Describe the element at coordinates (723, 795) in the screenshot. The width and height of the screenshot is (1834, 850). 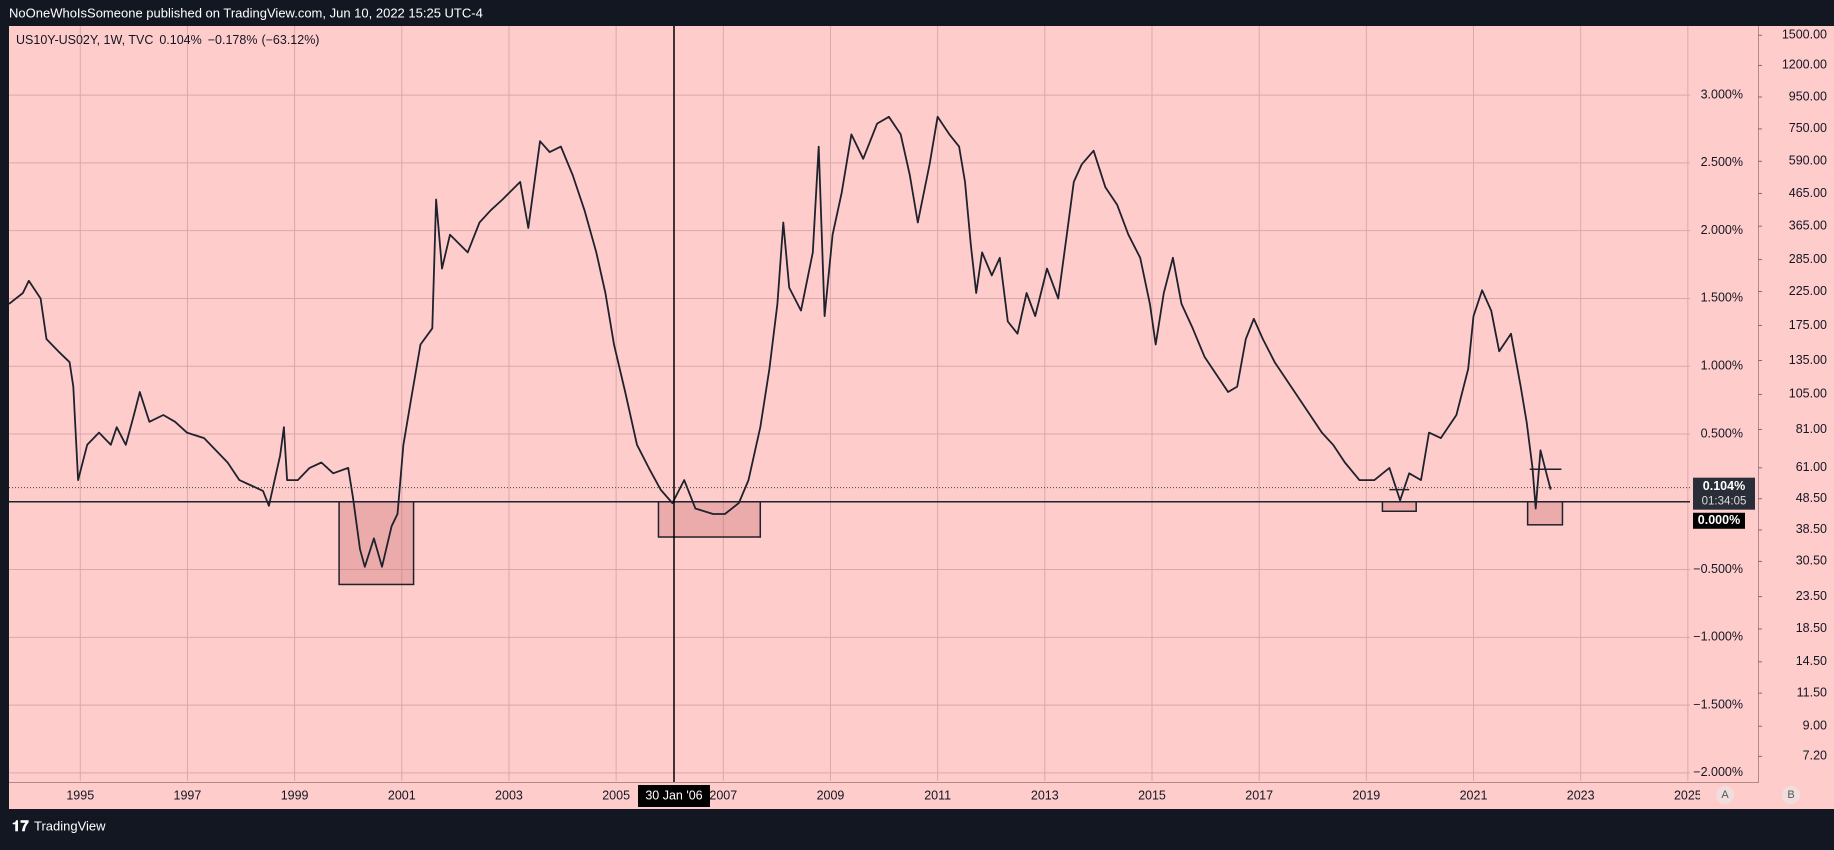
I see `x-tick-label: 2007` at that location.